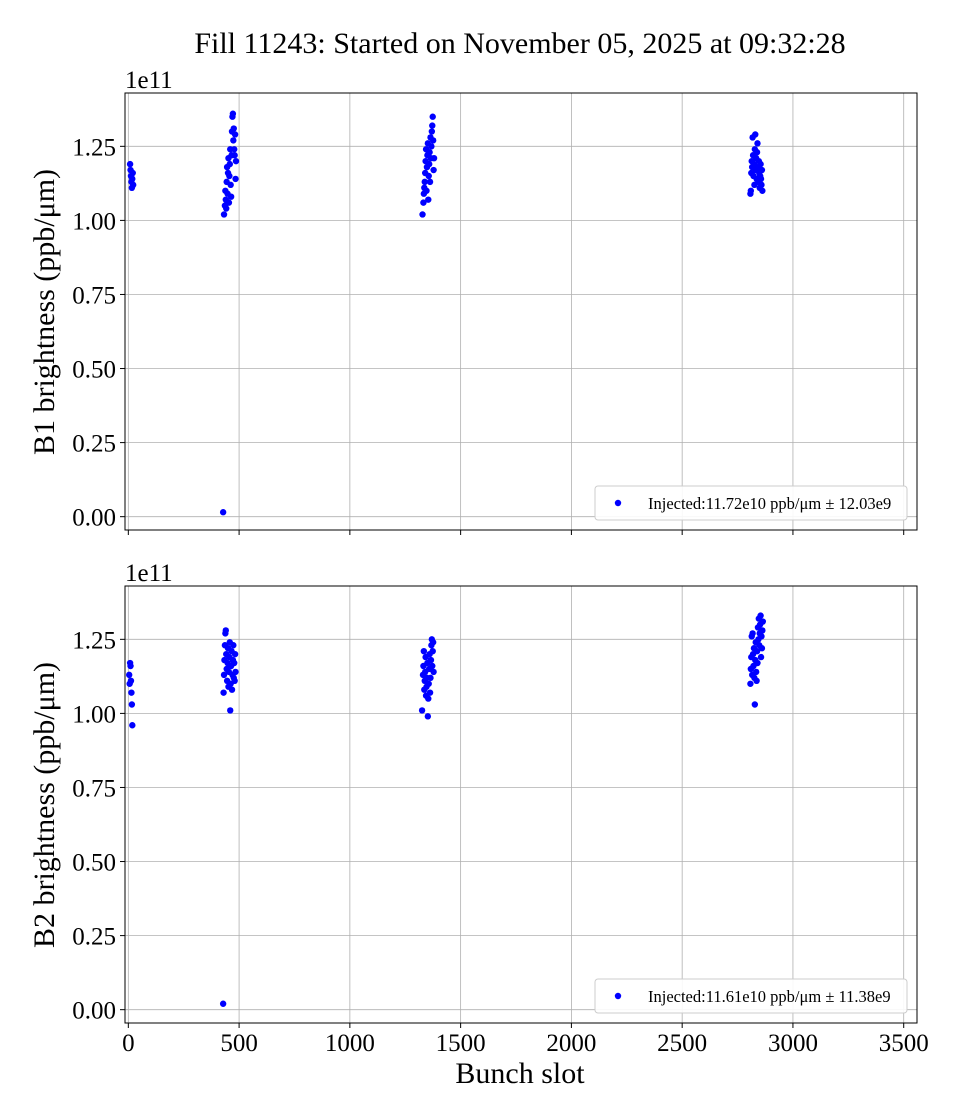  I want to click on x-tick-label: 3500, so click(904, 1043).